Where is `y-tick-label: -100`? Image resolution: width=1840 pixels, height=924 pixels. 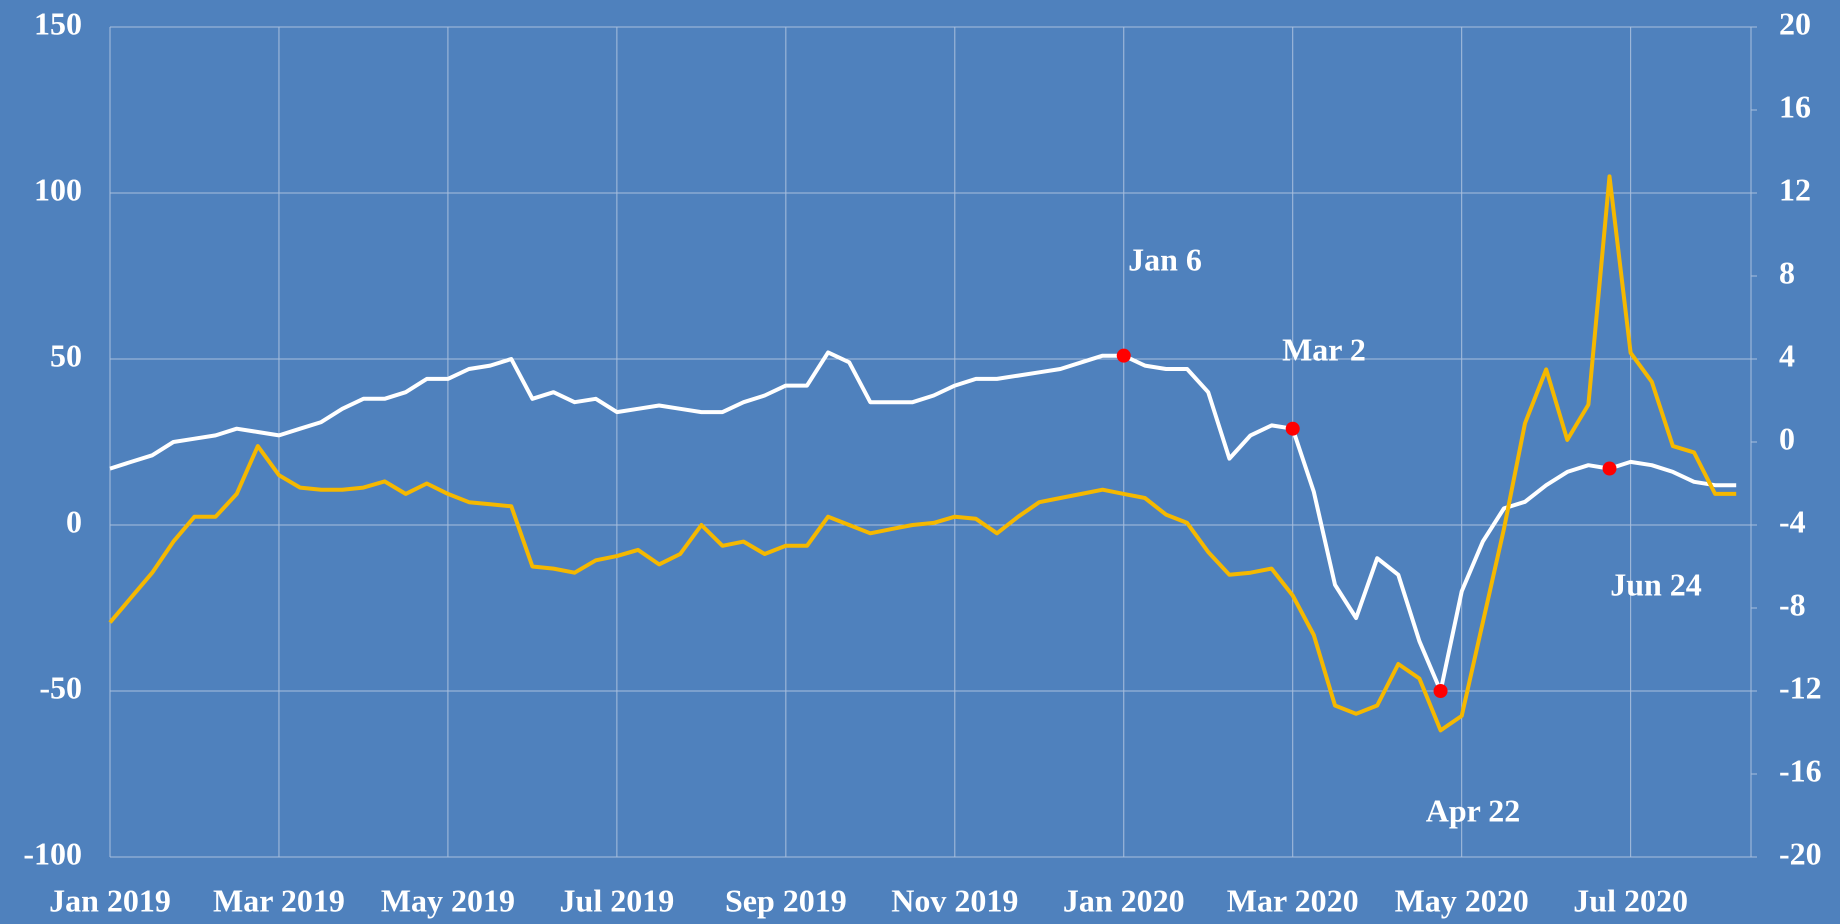
y-tick-label: -100 is located at coordinates (52, 853).